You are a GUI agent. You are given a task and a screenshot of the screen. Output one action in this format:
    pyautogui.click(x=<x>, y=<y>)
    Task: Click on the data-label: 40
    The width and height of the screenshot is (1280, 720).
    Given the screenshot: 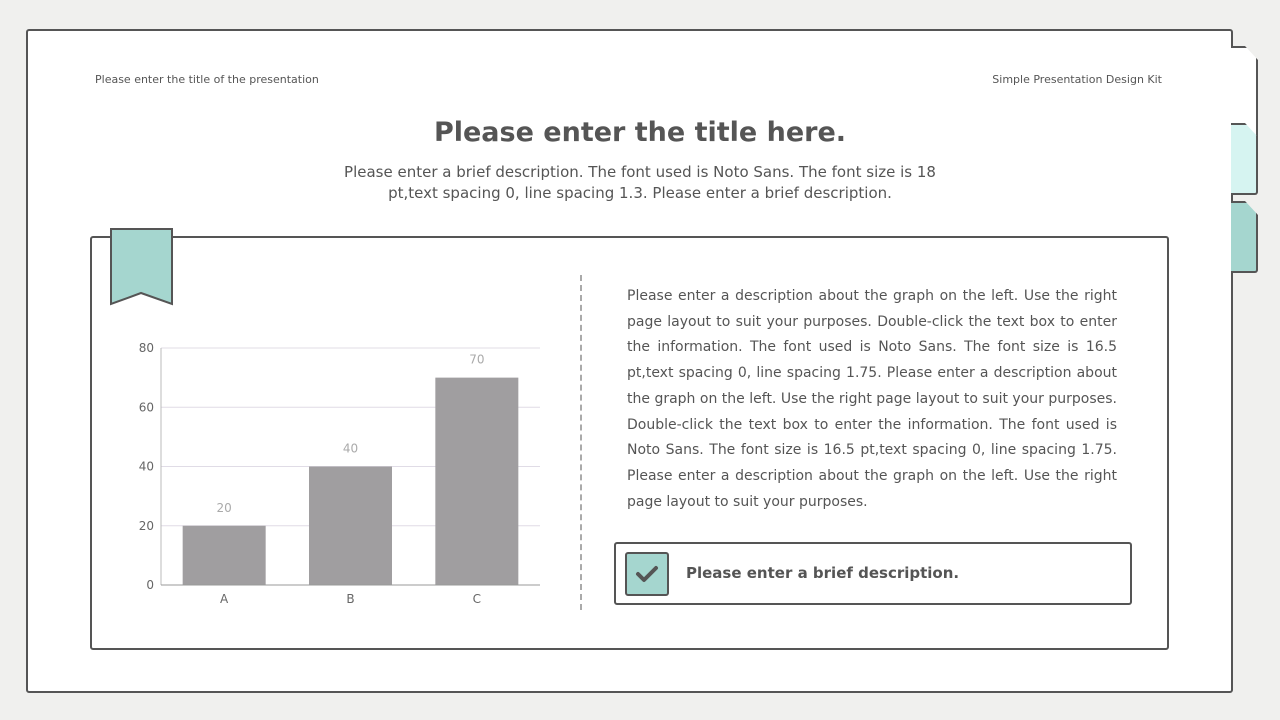 What is the action you would take?
    pyautogui.click(x=350, y=449)
    